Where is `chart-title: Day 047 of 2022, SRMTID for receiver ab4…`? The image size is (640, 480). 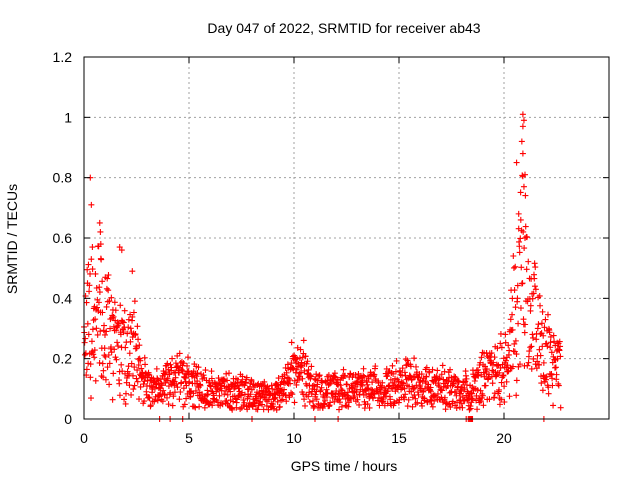
chart-title: Day 047 of 2022, SRMTID for receiver ab4… is located at coordinates (343, 28).